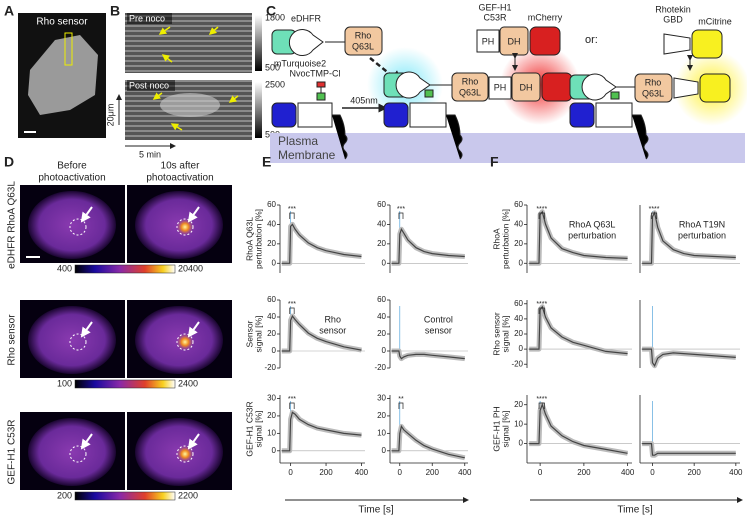 The height and width of the screenshot is (525, 747). I want to click on kymo-label: Post noco, so click(149, 85).